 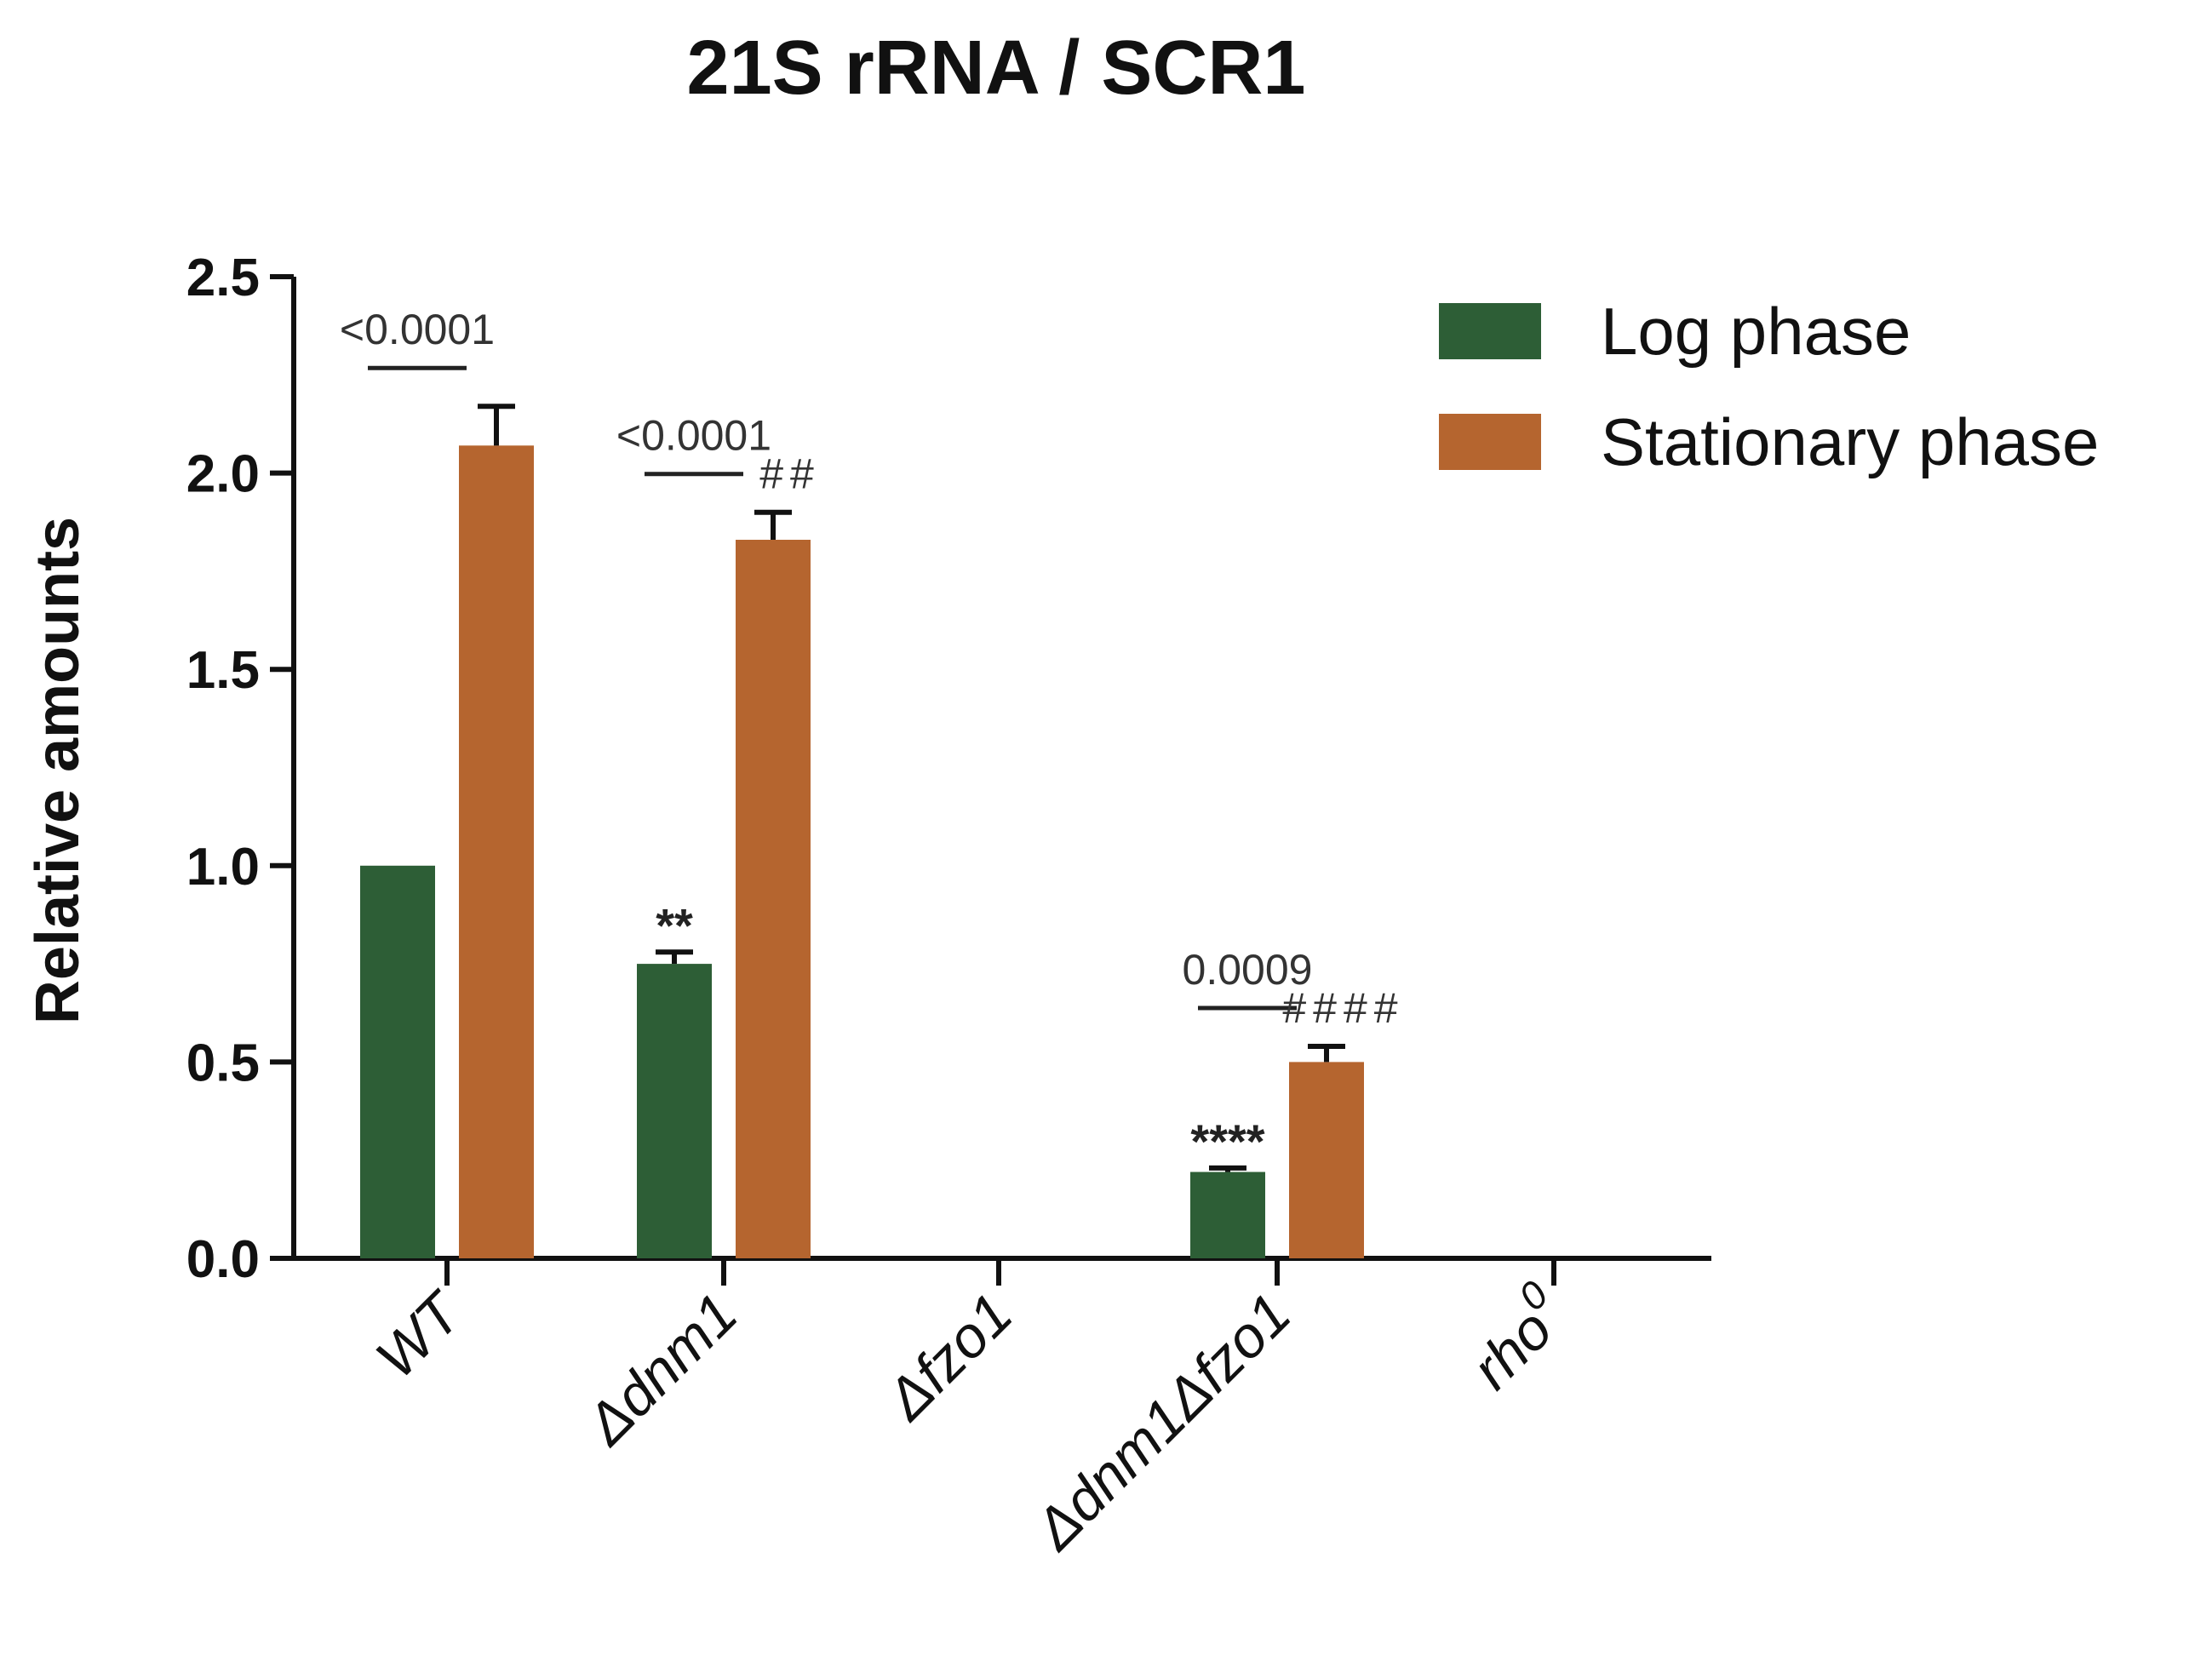 What do you see at coordinates (223, 474) in the screenshot?
I see `y-tick-label: 2.0` at bounding box center [223, 474].